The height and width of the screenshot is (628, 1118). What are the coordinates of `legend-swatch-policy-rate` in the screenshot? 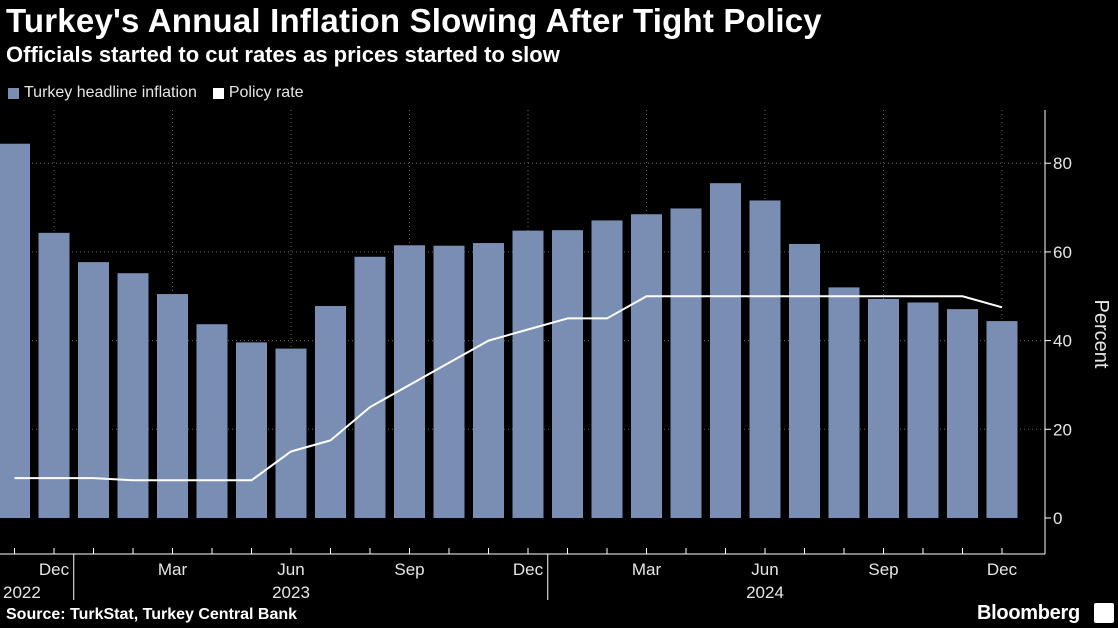 It's located at (218, 93).